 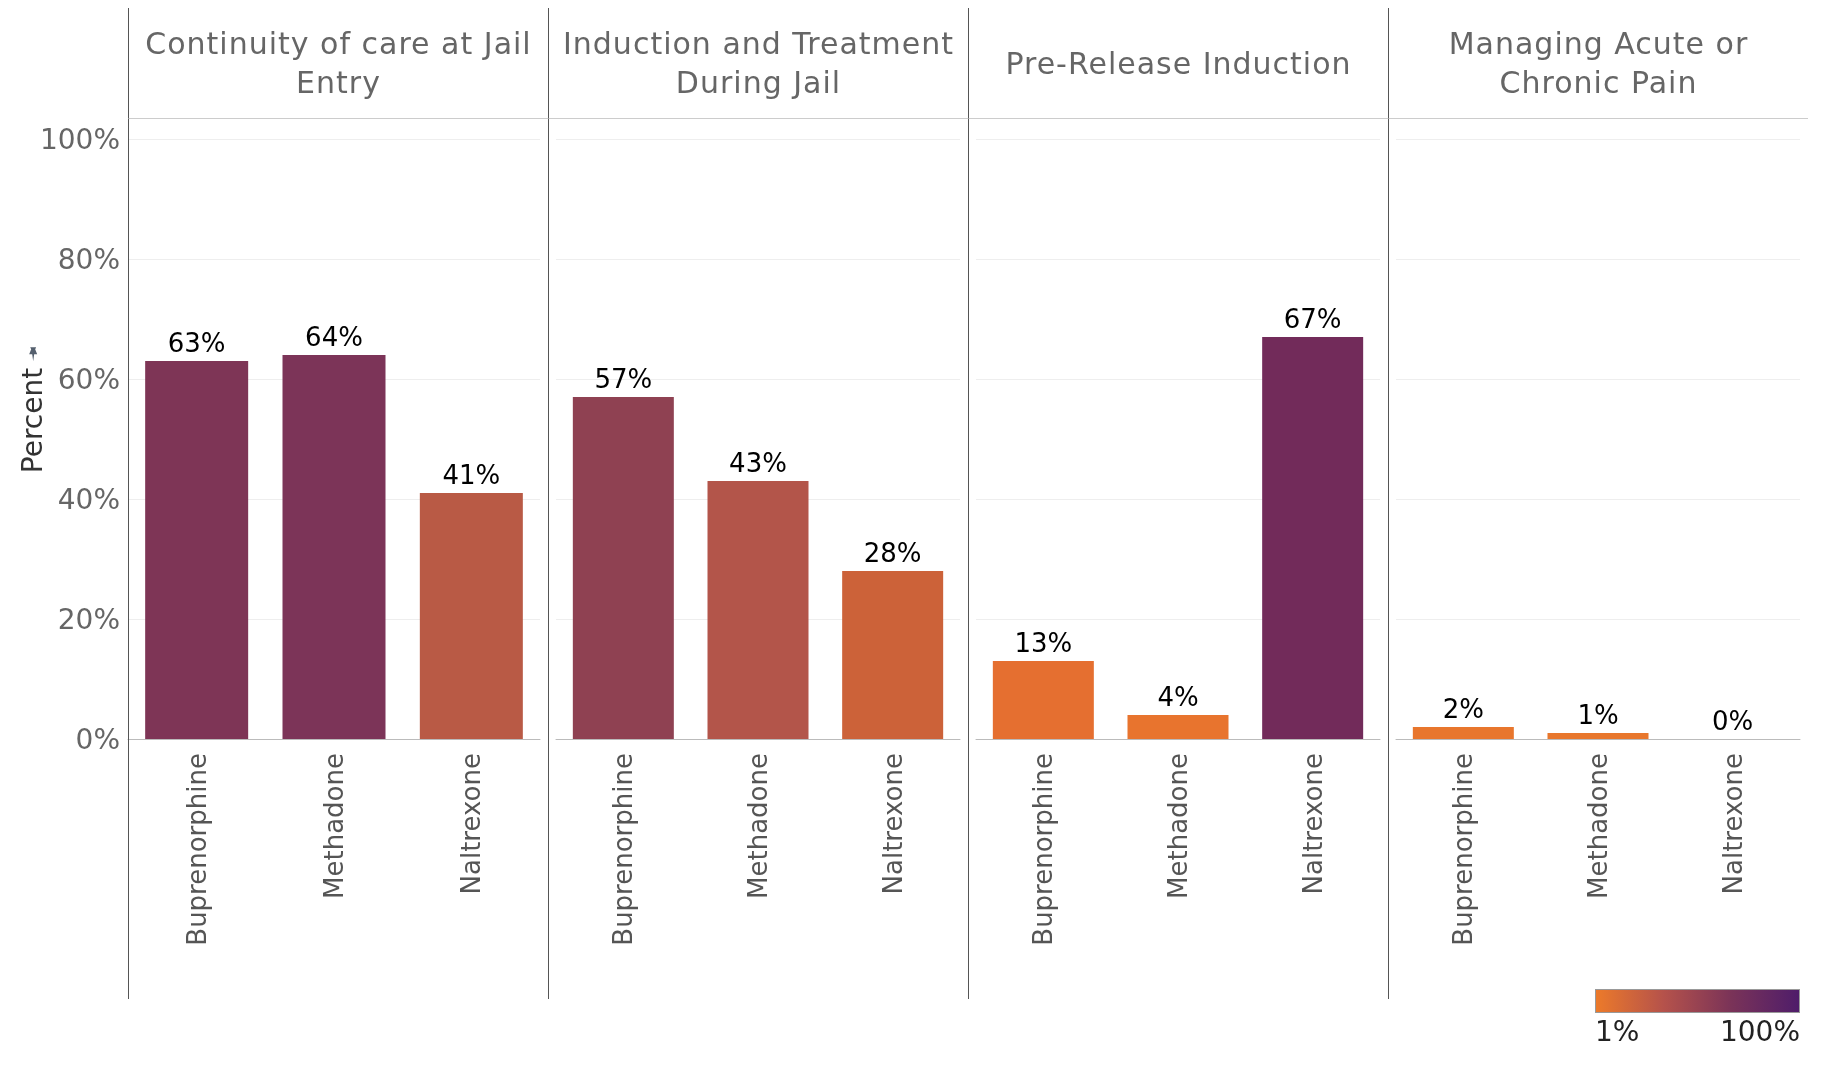 What do you see at coordinates (334, 337) in the screenshot?
I see `data-label: 64%` at bounding box center [334, 337].